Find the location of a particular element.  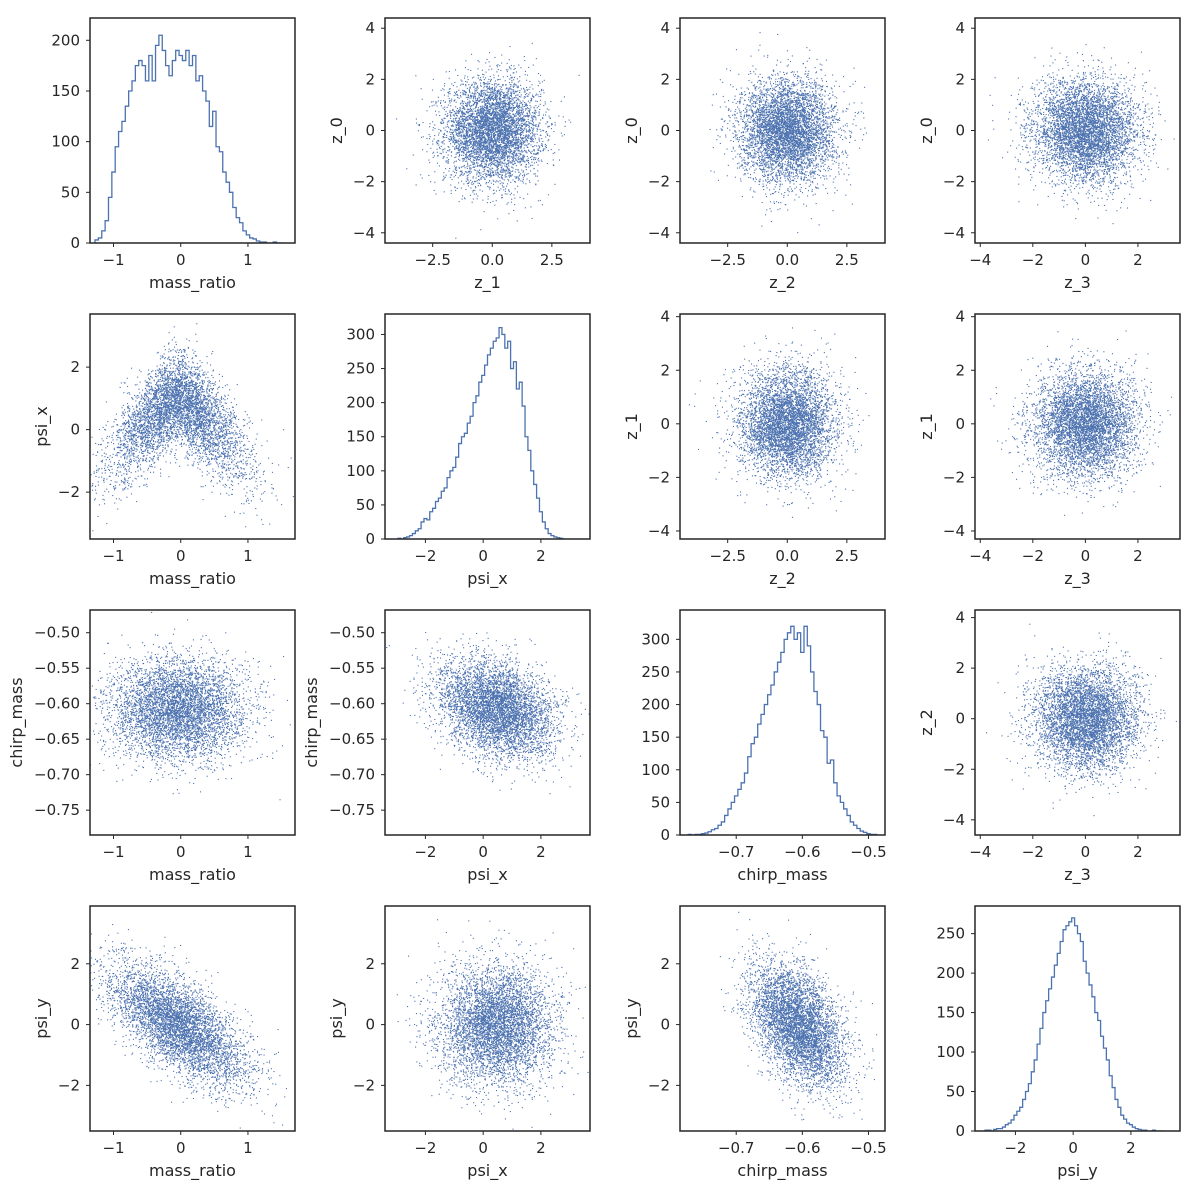

scatter-points is located at coordinates (488, 141).